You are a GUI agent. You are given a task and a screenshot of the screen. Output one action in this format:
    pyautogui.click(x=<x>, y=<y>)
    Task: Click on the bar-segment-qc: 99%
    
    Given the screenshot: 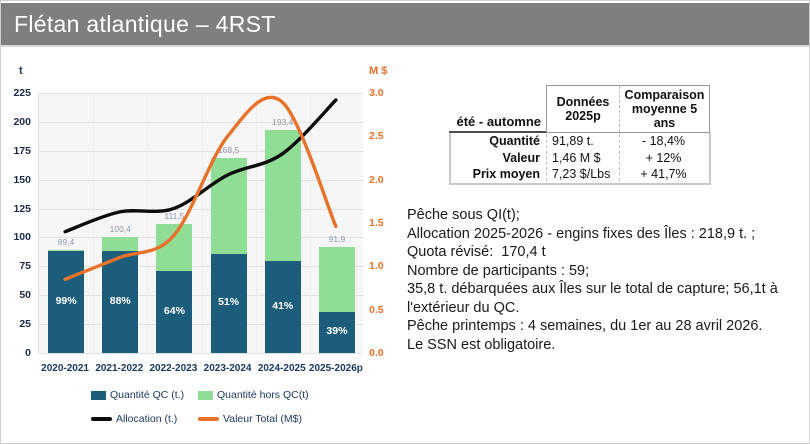 What is the action you would take?
    pyautogui.click(x=66, y=301)
    